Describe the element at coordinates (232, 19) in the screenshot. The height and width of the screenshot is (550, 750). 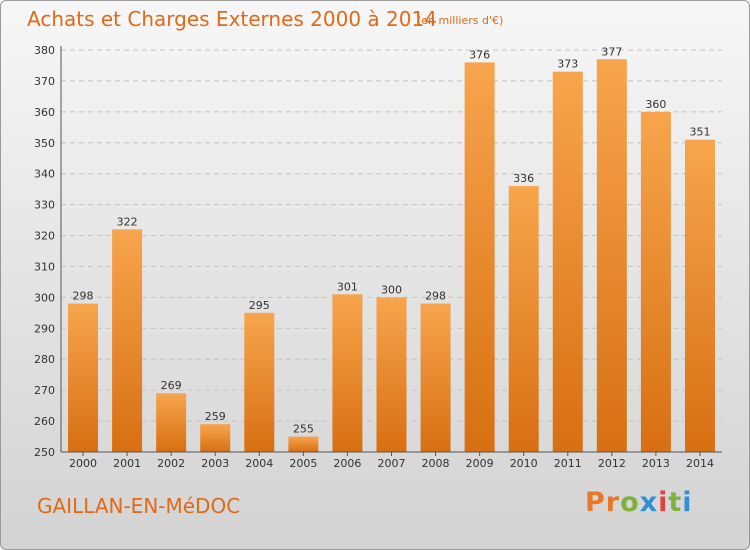
I see `chart-title: Achats et Charges Externes 2000 à 2014` at that location.